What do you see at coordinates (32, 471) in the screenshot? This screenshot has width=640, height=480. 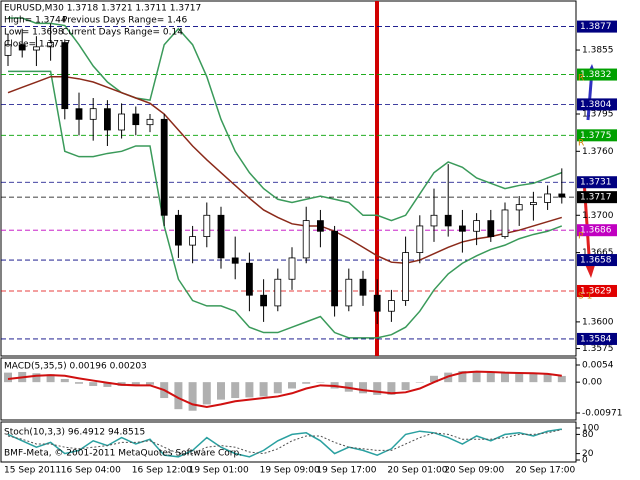 I see `x-tick-label: 15 Sep 2011` at bounding box center [32, 471].